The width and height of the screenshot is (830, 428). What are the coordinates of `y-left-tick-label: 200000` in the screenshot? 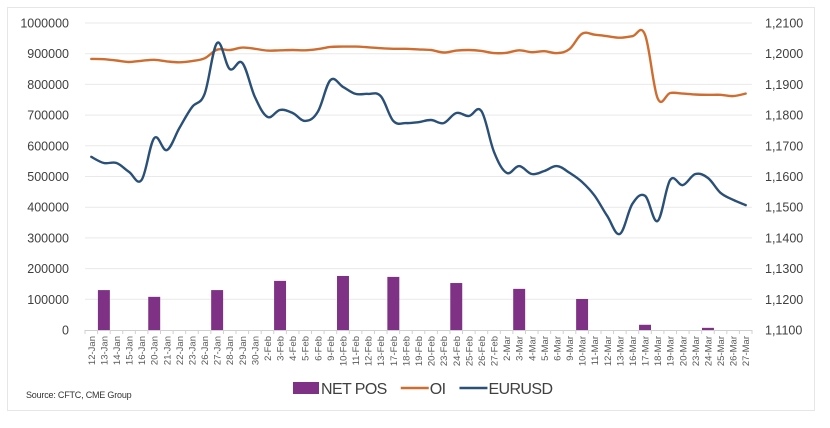 It's located at (48, 269).